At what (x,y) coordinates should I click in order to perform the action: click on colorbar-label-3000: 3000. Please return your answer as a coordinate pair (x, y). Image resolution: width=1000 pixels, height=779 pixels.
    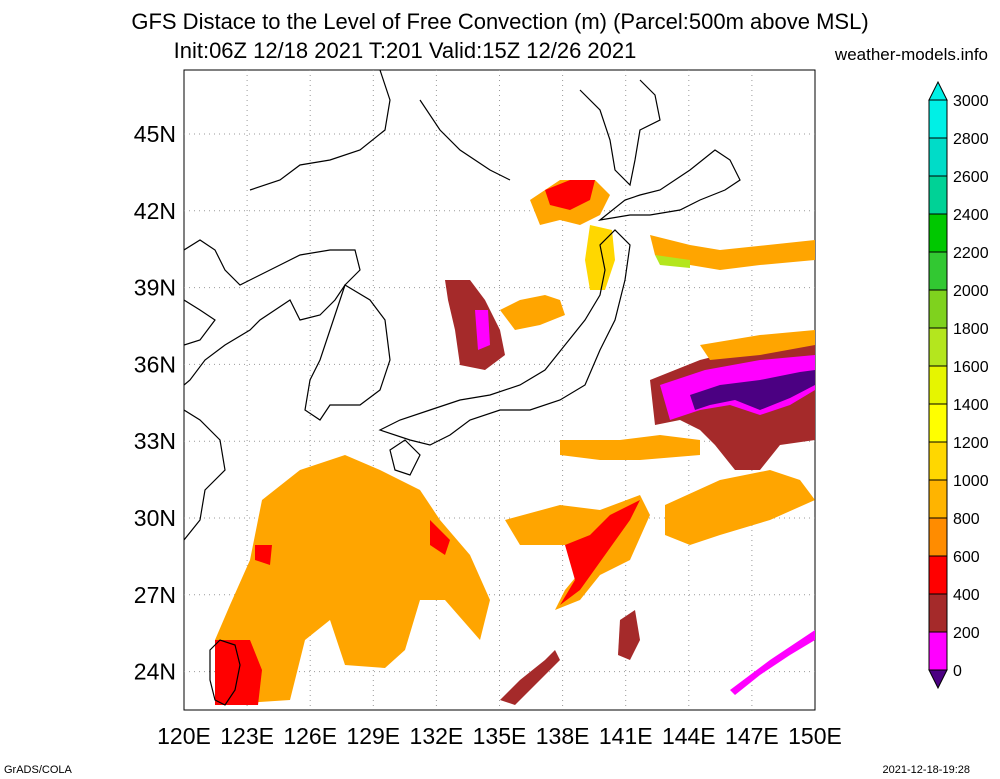
    Looking at the image, I should click on (971, 101).